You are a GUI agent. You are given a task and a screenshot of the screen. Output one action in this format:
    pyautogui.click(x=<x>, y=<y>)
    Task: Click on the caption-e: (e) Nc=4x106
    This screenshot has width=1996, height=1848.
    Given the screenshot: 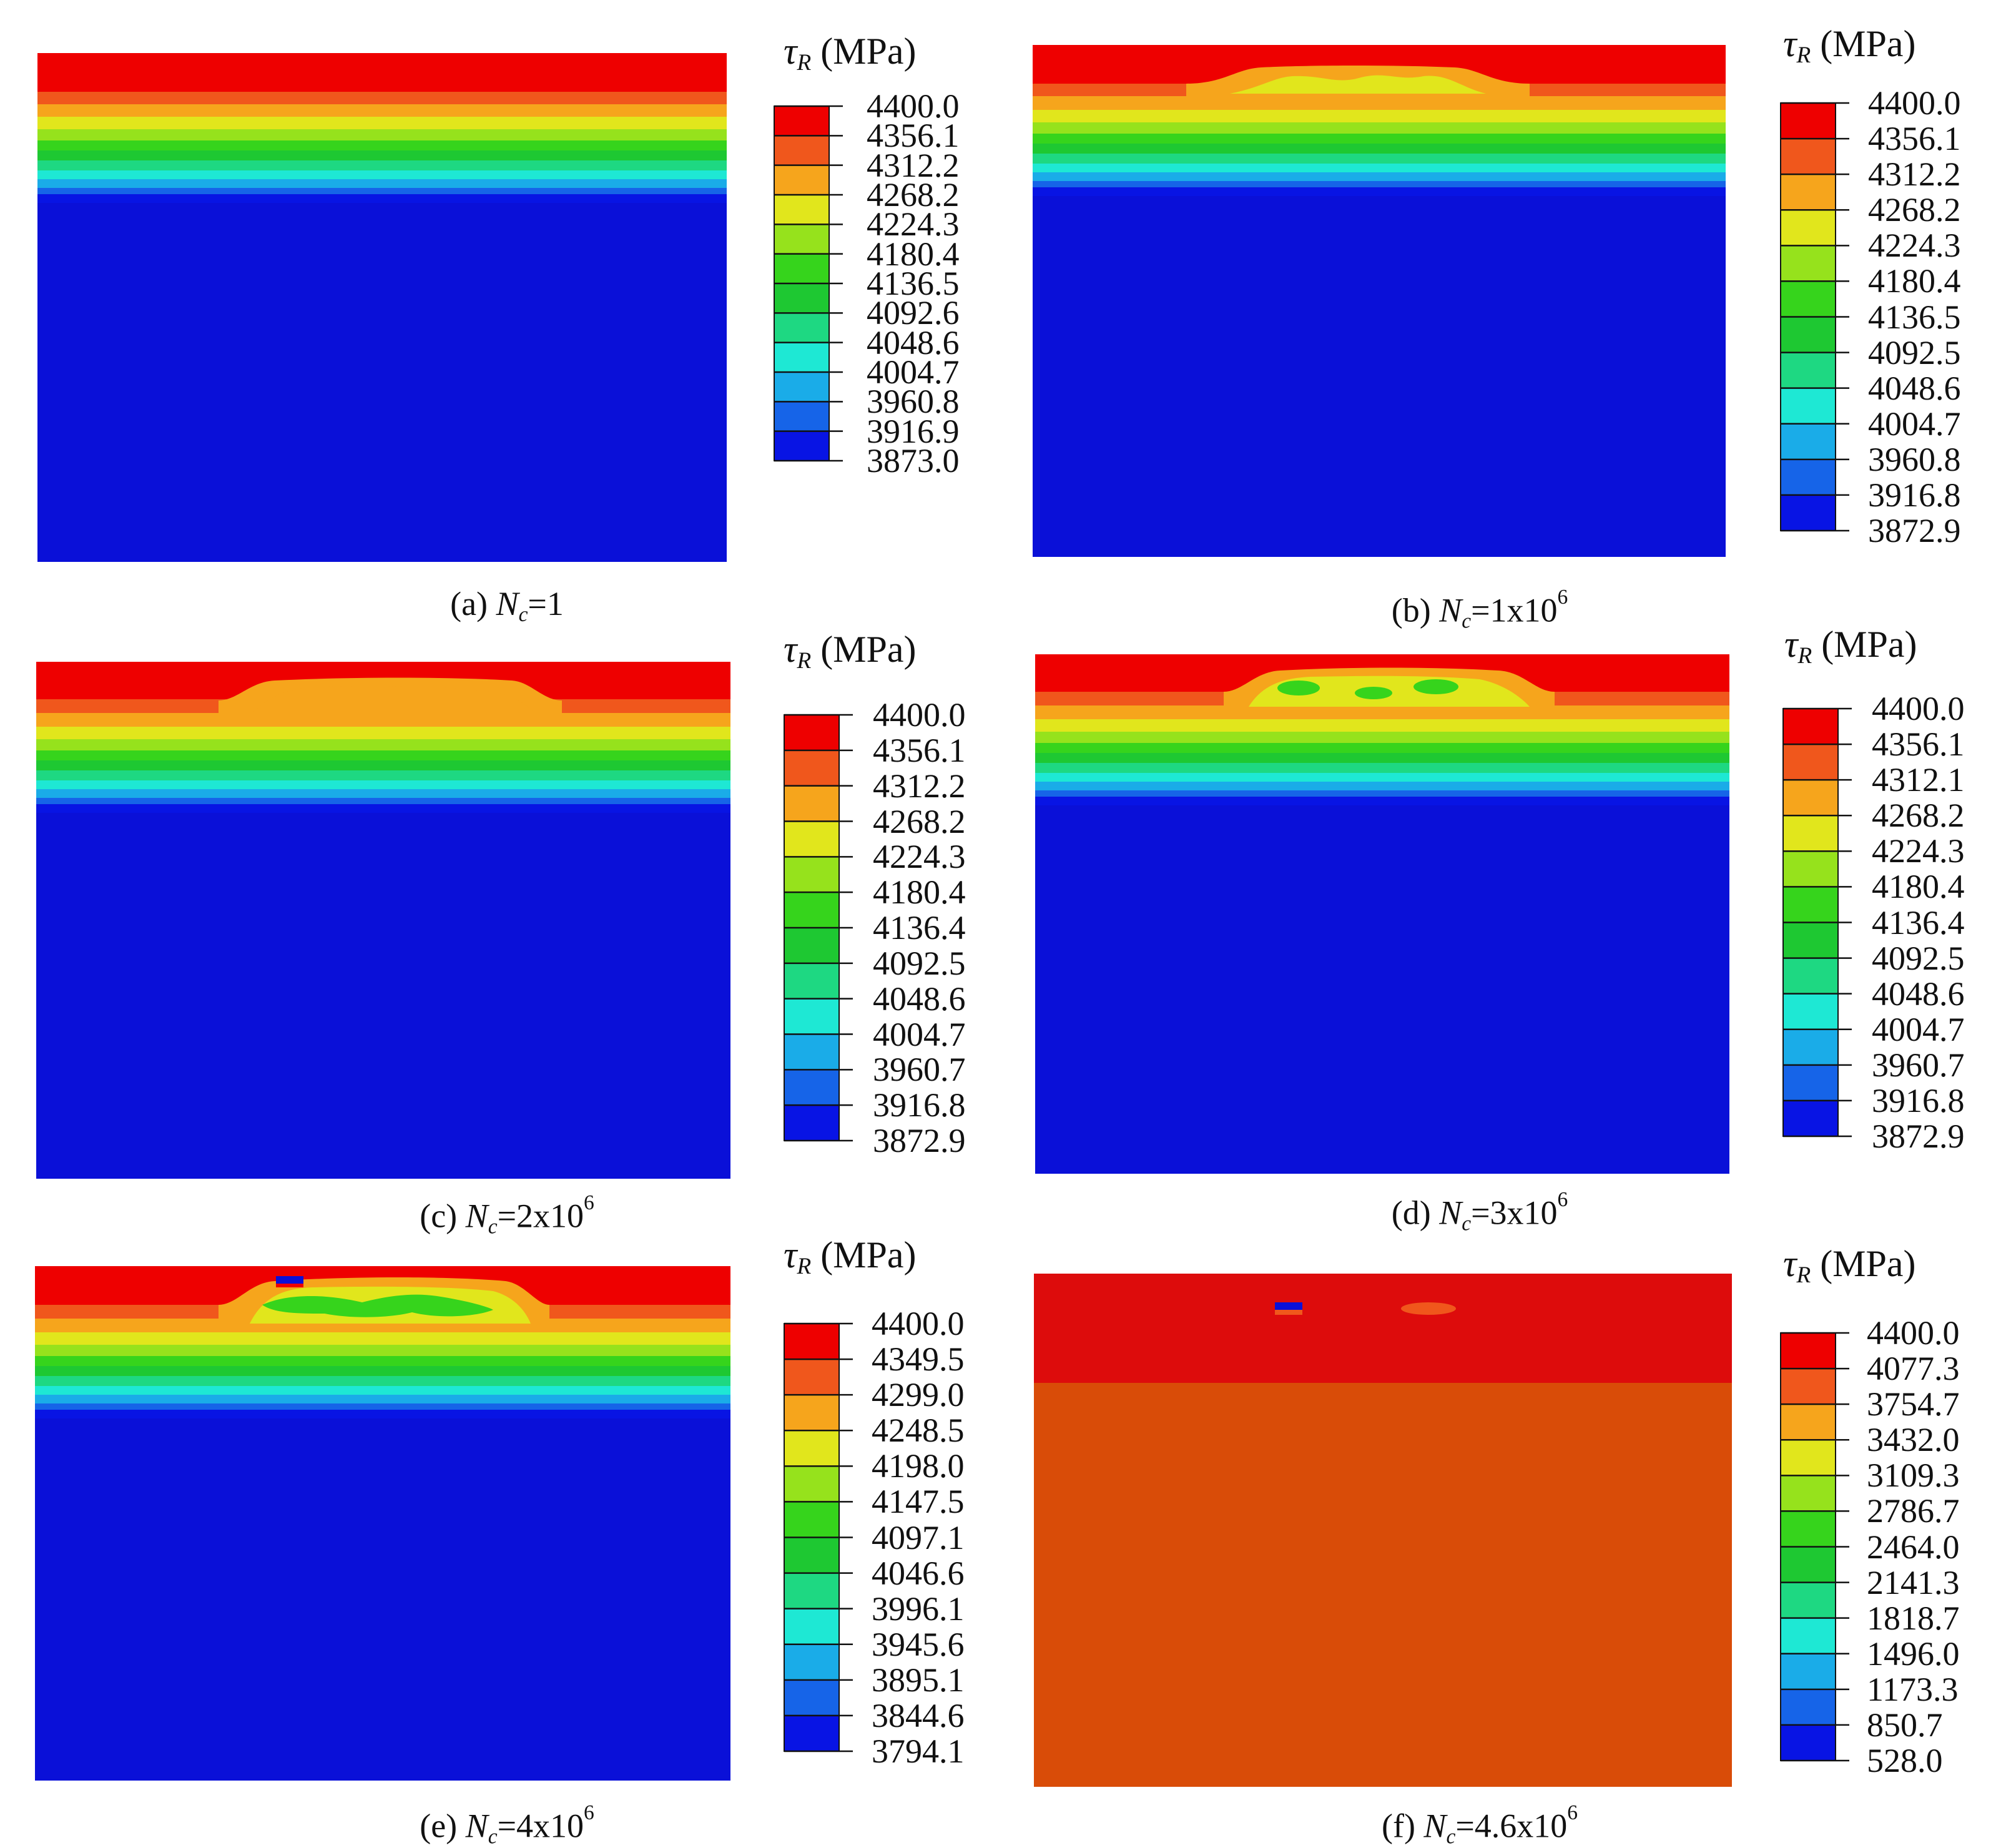 What is the action you would take?
    pyautogui.click(x=507, y=1824)
    